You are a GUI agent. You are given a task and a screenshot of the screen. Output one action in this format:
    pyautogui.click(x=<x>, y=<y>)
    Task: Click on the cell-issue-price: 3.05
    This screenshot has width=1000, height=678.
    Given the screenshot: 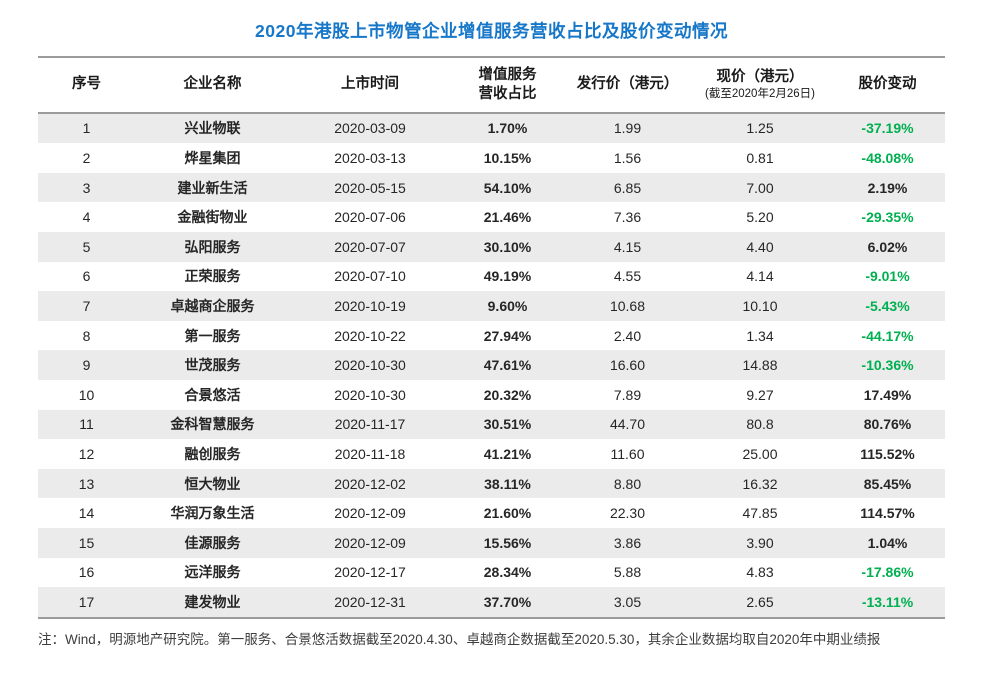 What is the action you would take?
    pyautogui.click(x=627, y=601)
    